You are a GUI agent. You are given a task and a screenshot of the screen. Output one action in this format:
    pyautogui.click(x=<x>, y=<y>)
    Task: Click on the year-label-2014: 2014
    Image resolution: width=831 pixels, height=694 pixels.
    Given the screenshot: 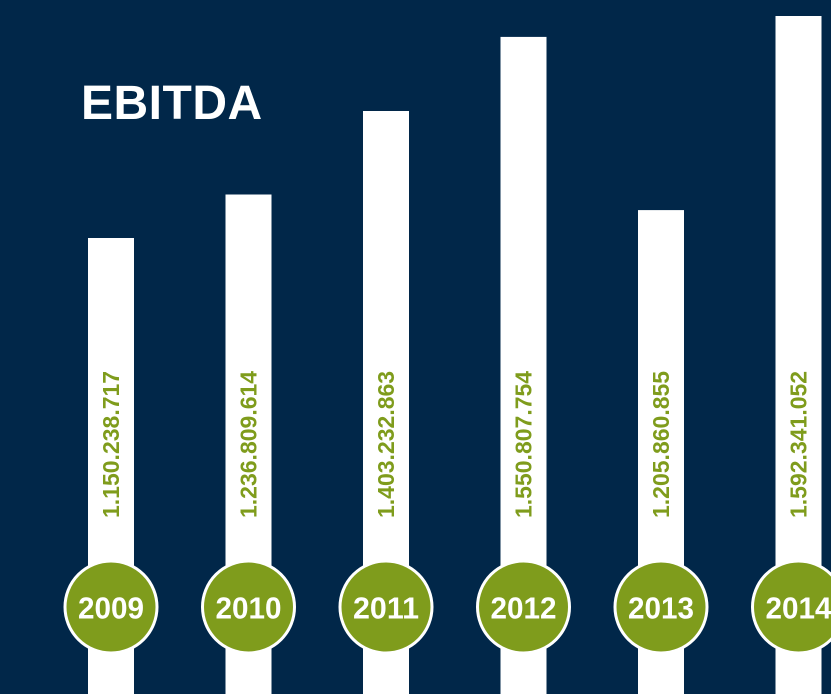 What is the action you would take?
    pyautogui.click(x=798, y=608)
    